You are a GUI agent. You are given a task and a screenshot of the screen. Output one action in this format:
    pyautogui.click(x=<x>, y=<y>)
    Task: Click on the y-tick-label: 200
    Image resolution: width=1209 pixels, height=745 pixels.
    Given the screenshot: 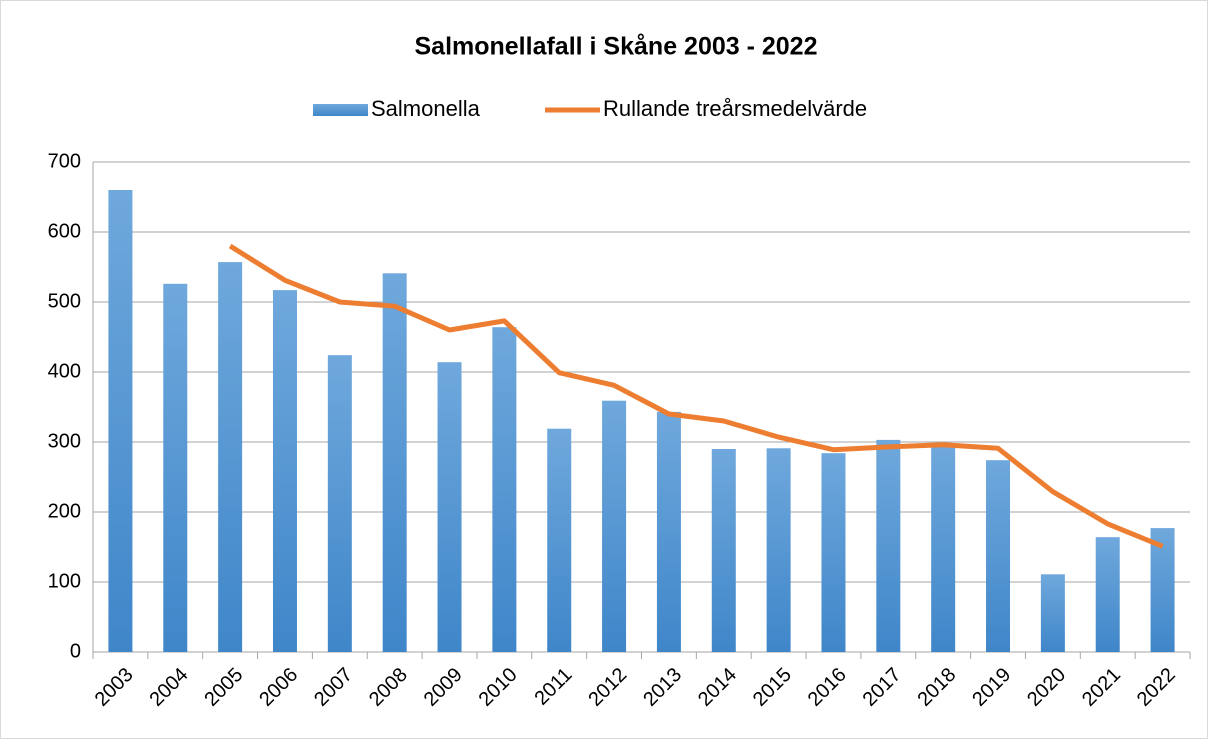 What is the action you would take?
    pyautogui.click(x=64, y=511)
    